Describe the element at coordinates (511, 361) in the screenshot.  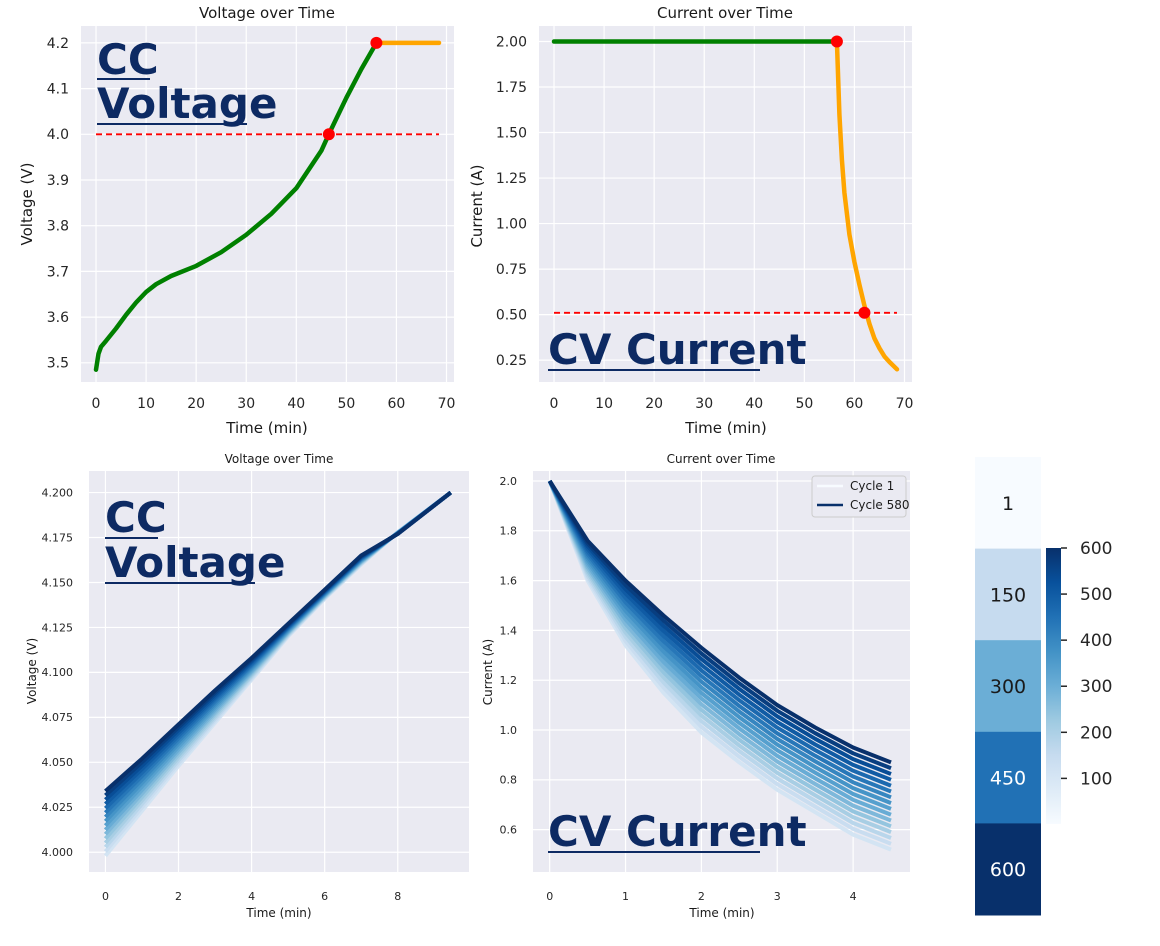
I see `y-tick-label: 0.25` at that location.